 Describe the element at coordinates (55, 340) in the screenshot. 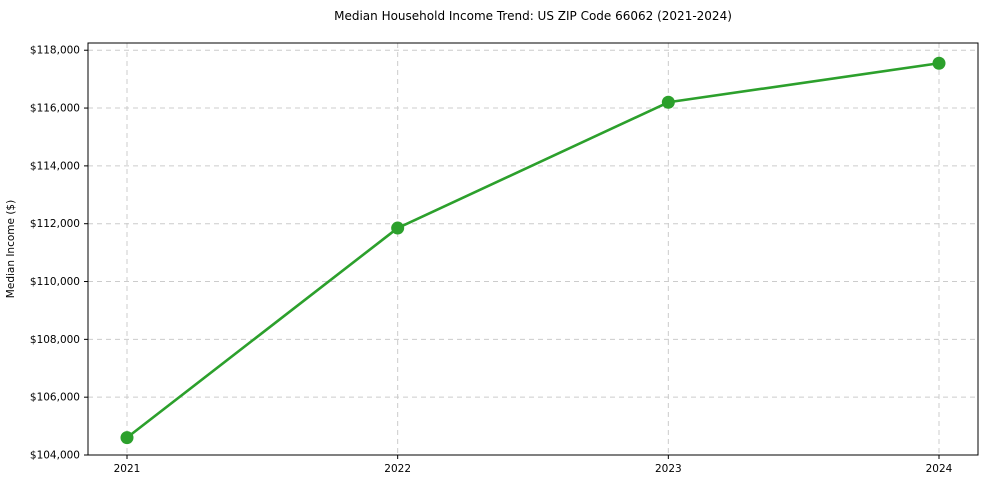

I see `y-tick-label: $108,000` at that location.